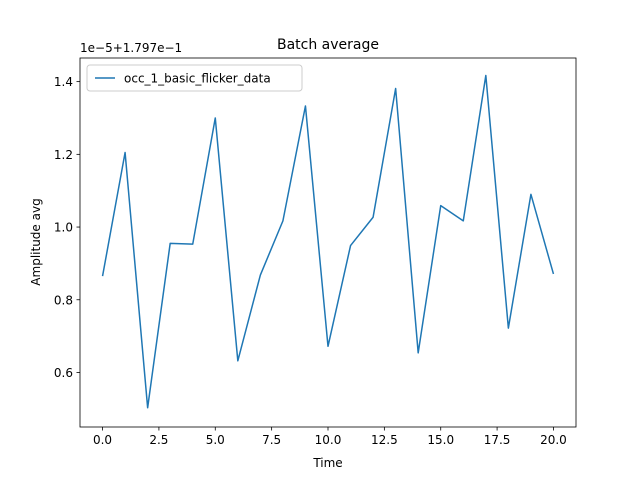  What do you see at coordinates (553, 440) in the screenshot?
I see `x-tick-label: 20.0` at bounding box center [553, 440].